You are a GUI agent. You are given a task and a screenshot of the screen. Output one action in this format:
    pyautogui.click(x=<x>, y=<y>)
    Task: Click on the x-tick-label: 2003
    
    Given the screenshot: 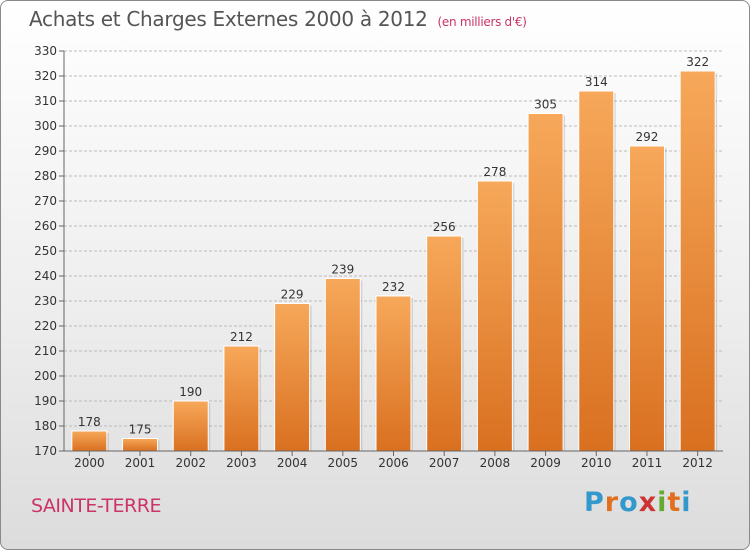 What is the action you would take?
    pyautogui.click(x=241, y=463)
    